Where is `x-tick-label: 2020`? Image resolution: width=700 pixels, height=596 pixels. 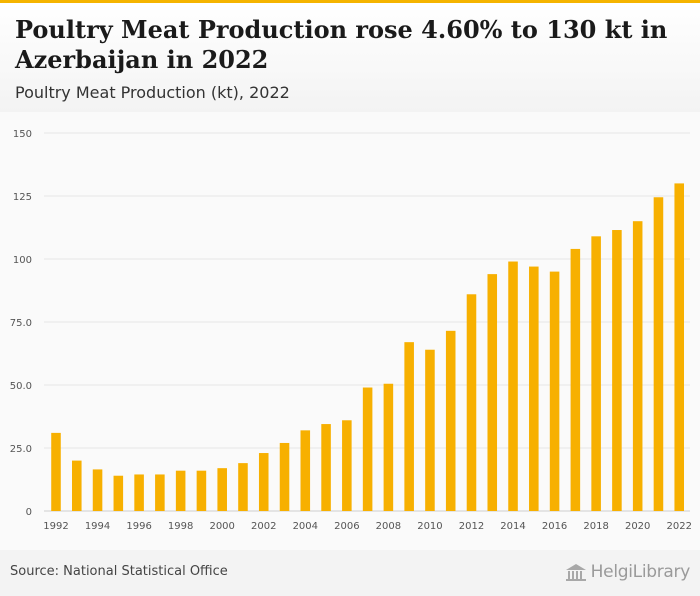 x-tick-label: 2020 is located at coordinates (637, 526).